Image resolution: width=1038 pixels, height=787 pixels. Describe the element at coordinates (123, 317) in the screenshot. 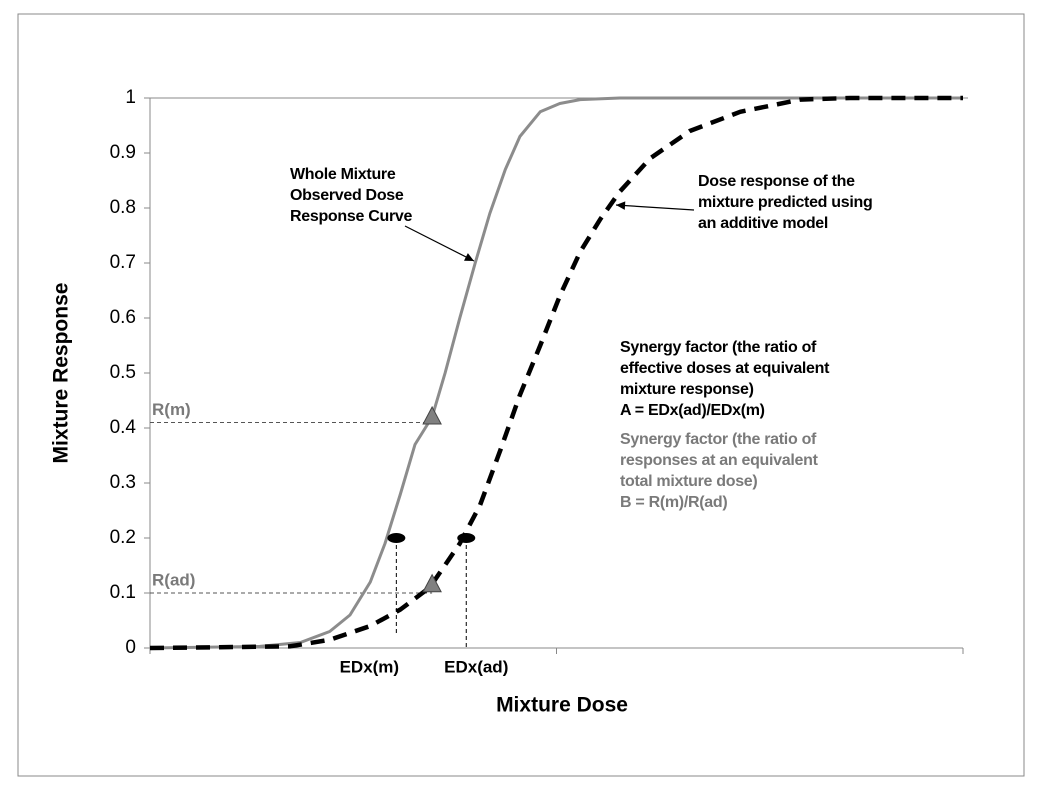

I see `y-tick-label: 0.6` at that location.